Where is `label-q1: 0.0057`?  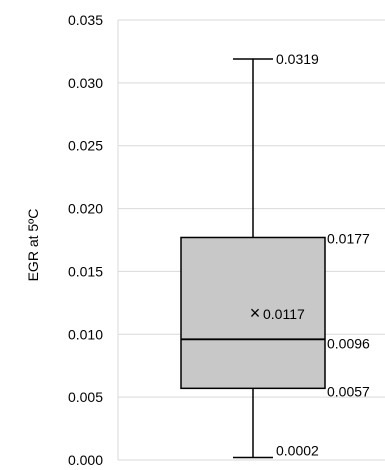
label-q1: 0.0057 is located at coordinates (348, 391).